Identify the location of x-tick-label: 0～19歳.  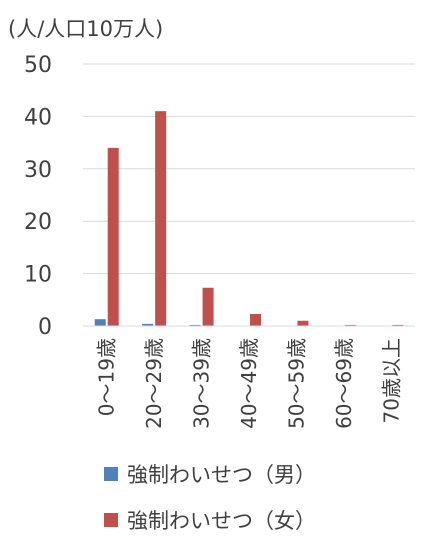
(107, 377).